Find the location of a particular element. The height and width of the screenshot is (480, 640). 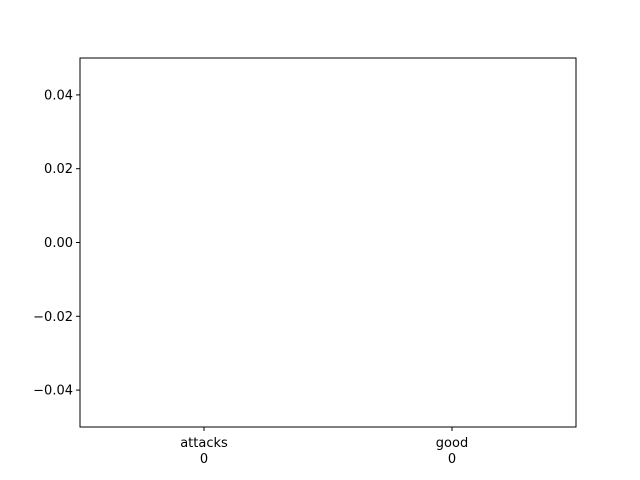

y-tick-label: −0.04 is located at coordinates (53, 391).